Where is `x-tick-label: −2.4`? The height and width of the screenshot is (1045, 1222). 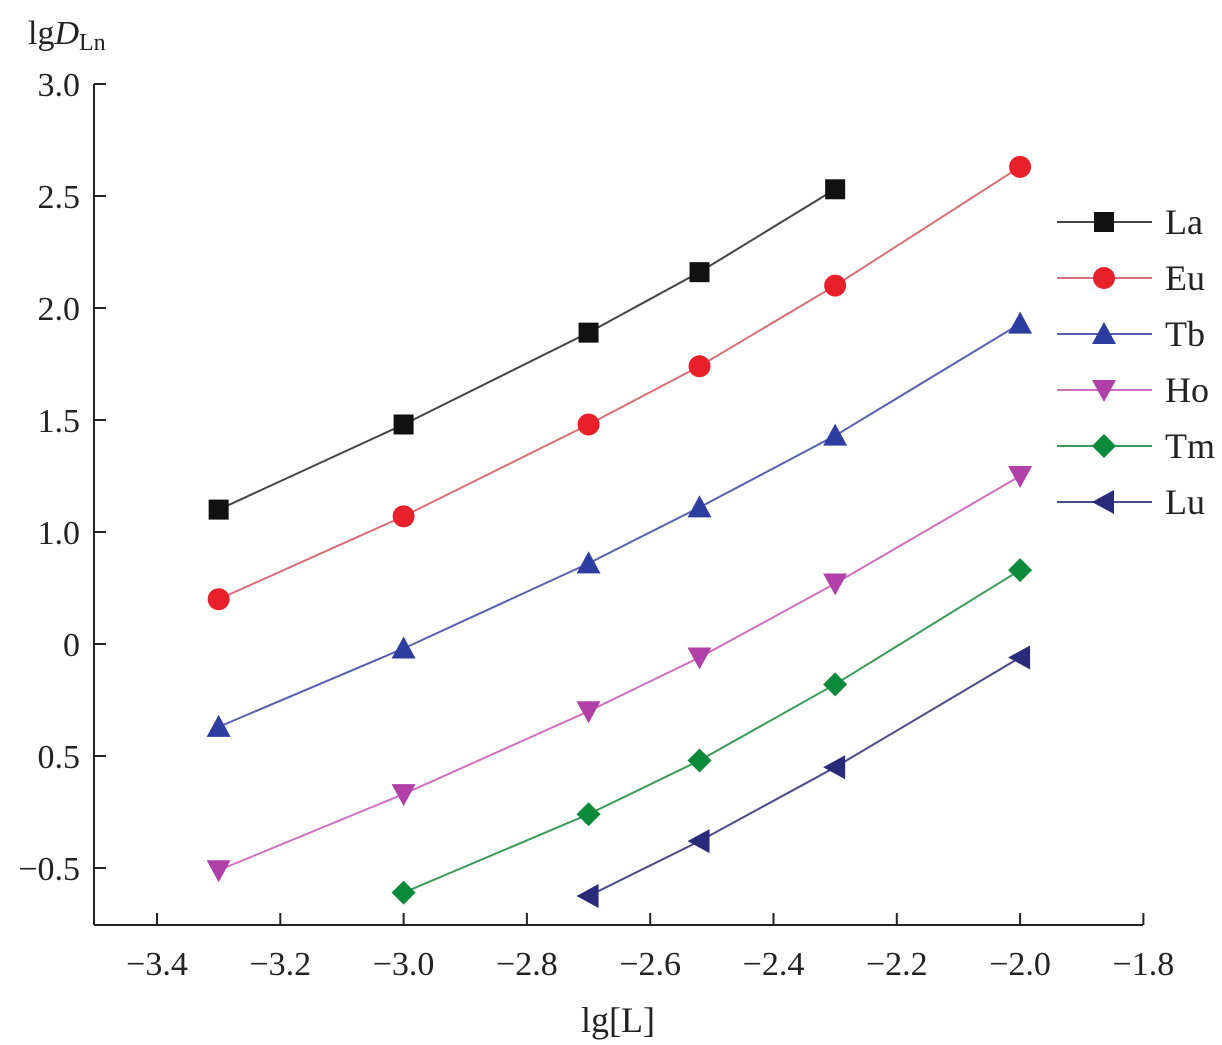
x-tick-label: −2.4 is located at coordinates (774, 964).